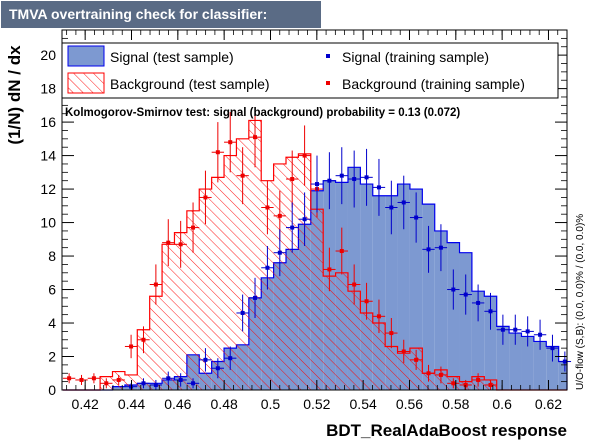 The height and width of the screenshot is (444, 598). Describe the element at coordinates (85, 404) in the screenshot. I see `x-tick-label: 0.42` at that location.